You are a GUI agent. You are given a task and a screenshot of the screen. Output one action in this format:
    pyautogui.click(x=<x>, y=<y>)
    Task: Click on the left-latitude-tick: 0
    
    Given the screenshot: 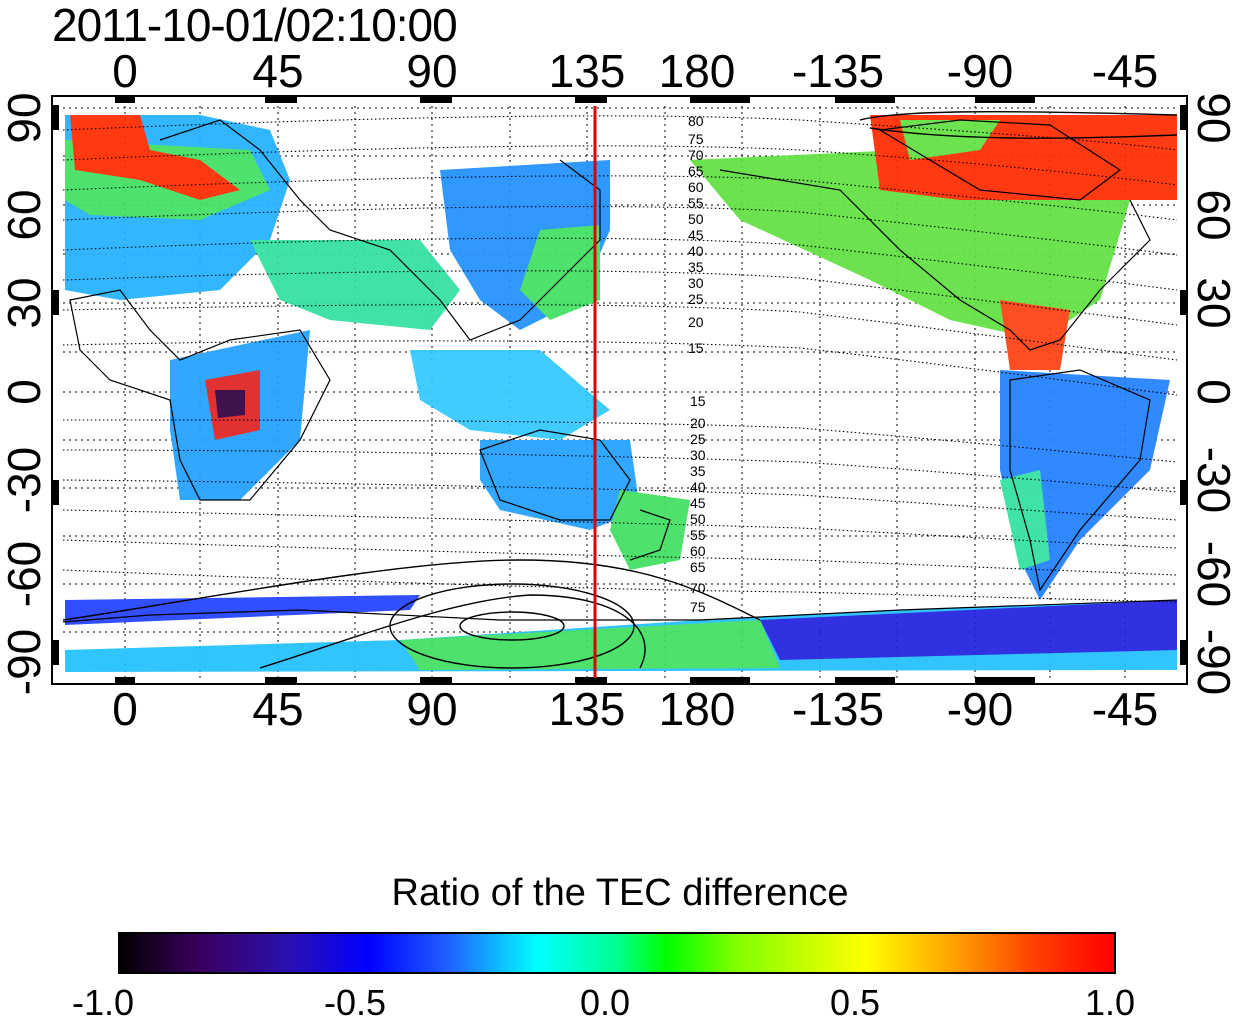 What is the action you would take?
    pyautogui.click(x=25, y=392)
    